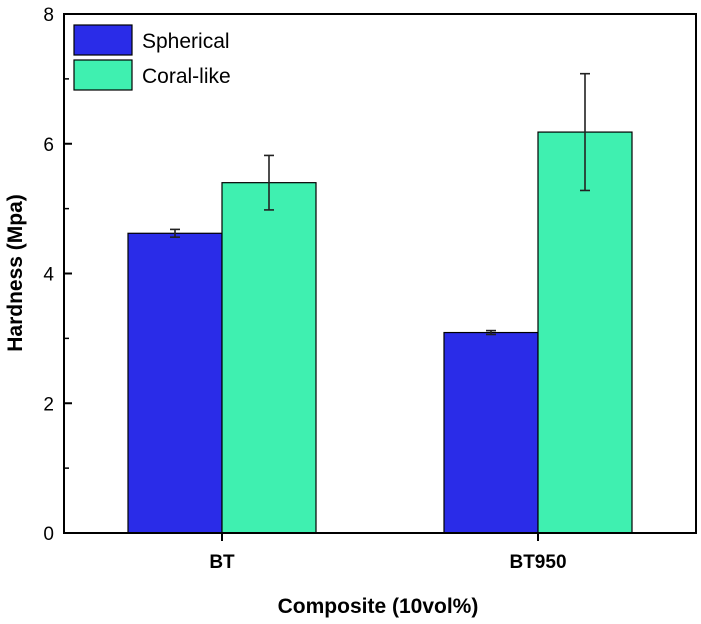  Describe the element at coordinates (491, 432) in the screenshot. I see `bar-bt950-spherical` at that location.